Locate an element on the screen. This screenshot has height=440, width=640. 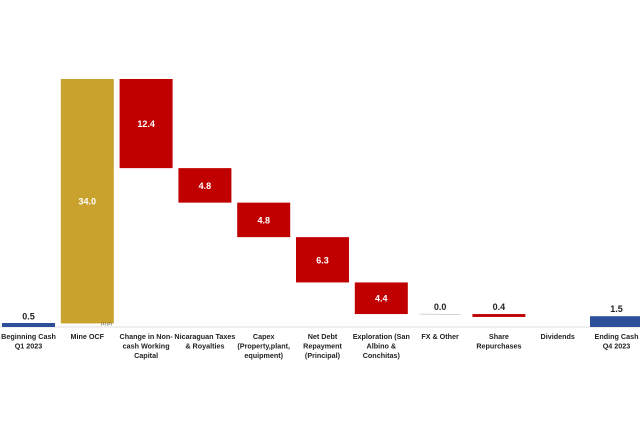
category-label-7: FX & Other is located at coordinates (440, 336).